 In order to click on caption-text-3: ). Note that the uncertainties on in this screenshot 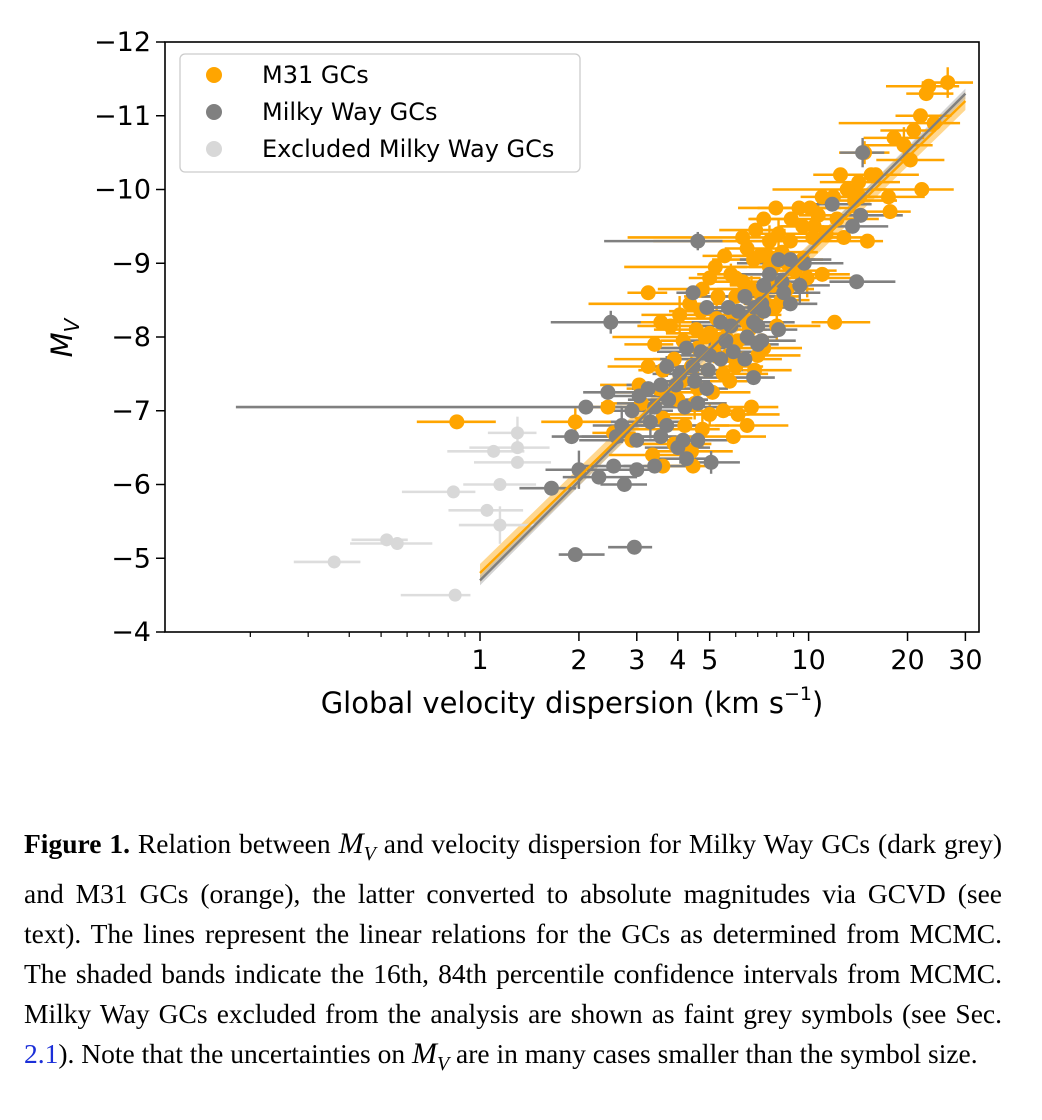, I will do `click(235, 1053)`.